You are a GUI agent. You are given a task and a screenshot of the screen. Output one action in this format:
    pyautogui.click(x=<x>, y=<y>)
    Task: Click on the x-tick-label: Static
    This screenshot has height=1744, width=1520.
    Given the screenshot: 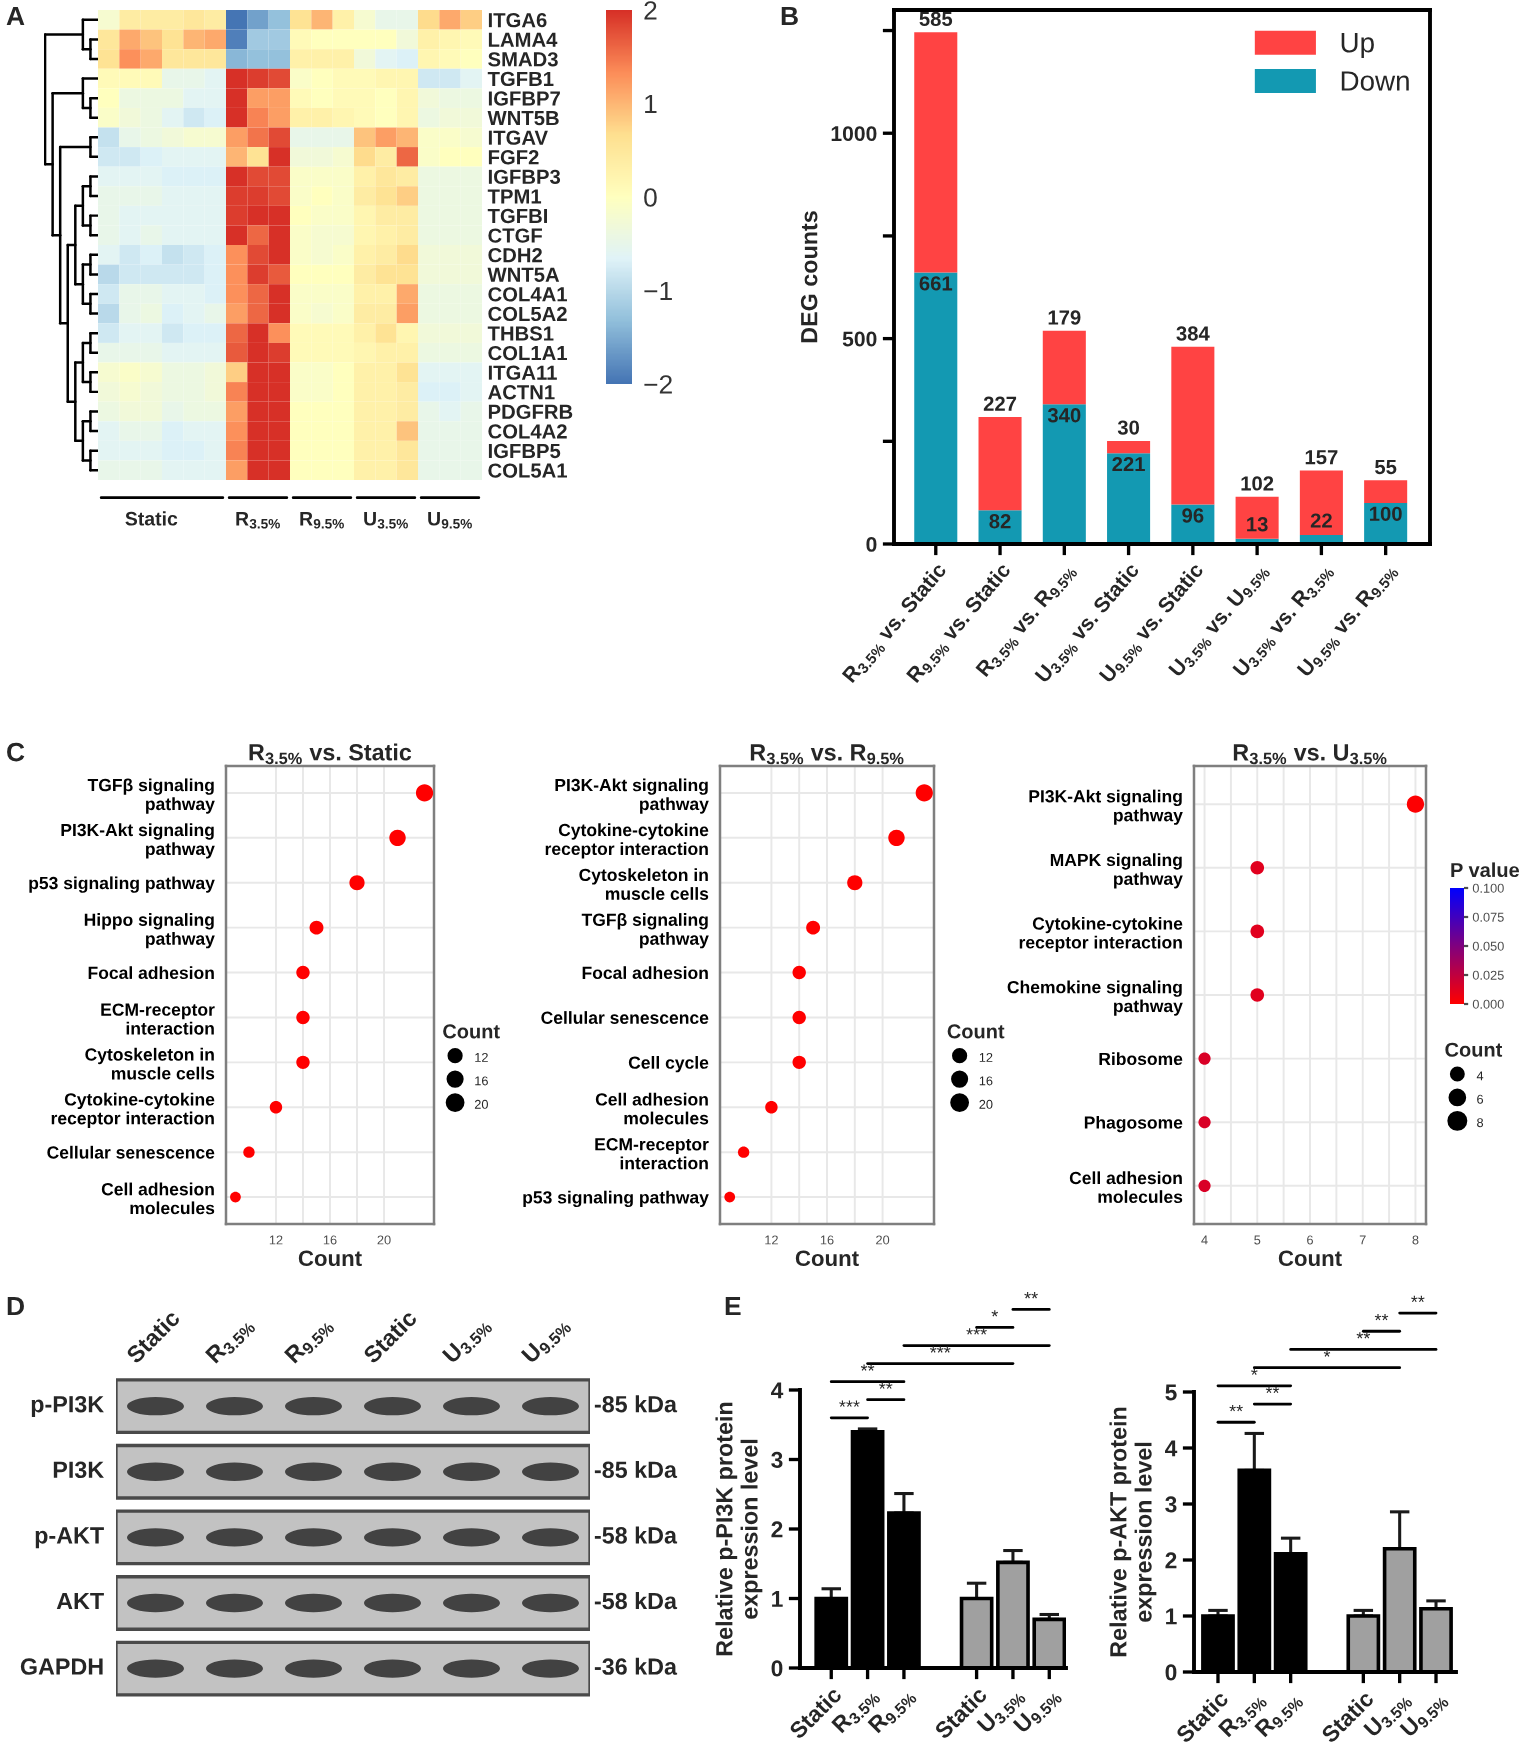 What is the action you would take?
    pyautogui.click(x=151, y=518)
    